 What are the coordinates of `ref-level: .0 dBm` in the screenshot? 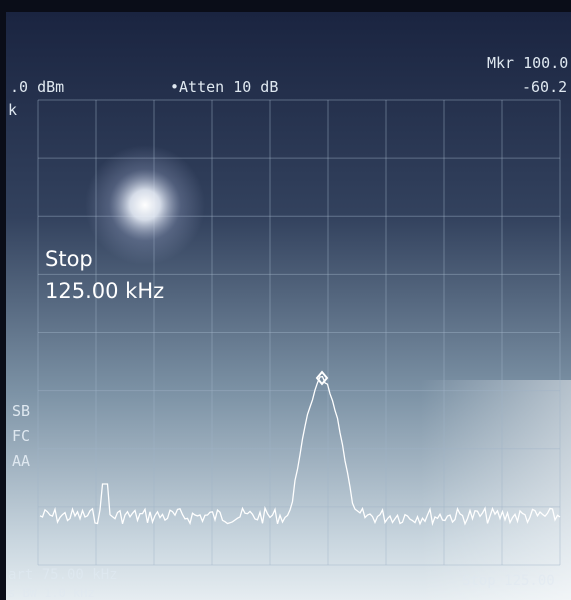 It's located at (37, 87).